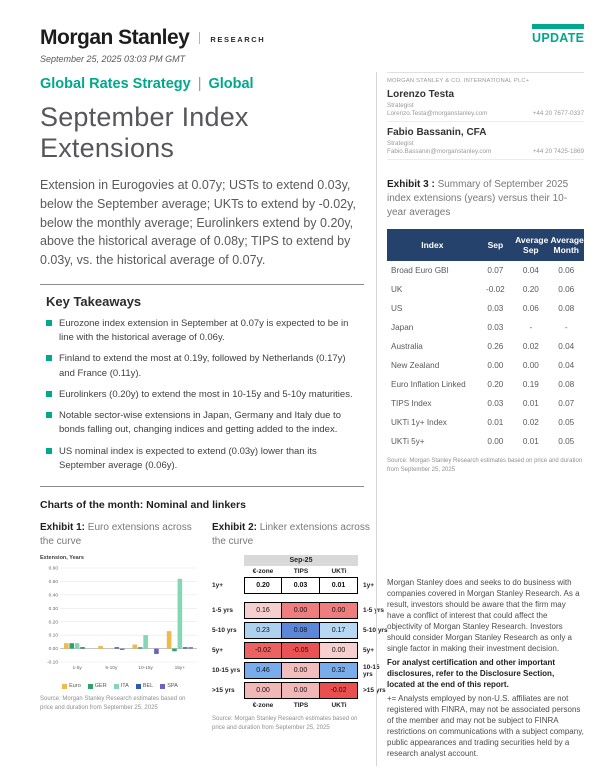  Describe the element at coordinates (222, 610) in the screenshot. I see `heatmap-row-label: 1-5 yrs` at that location.